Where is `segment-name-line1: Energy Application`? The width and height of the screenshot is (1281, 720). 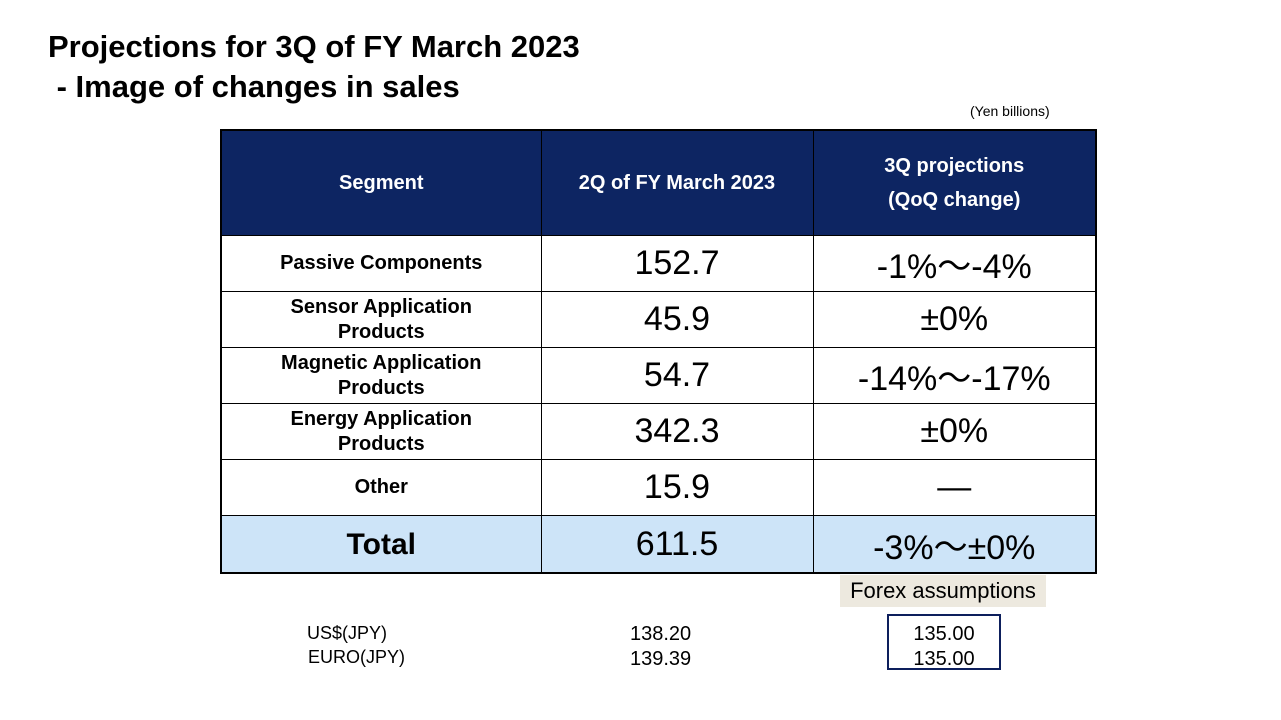
segment-name-line1: Energy Application is located at coordinates (381, 418).